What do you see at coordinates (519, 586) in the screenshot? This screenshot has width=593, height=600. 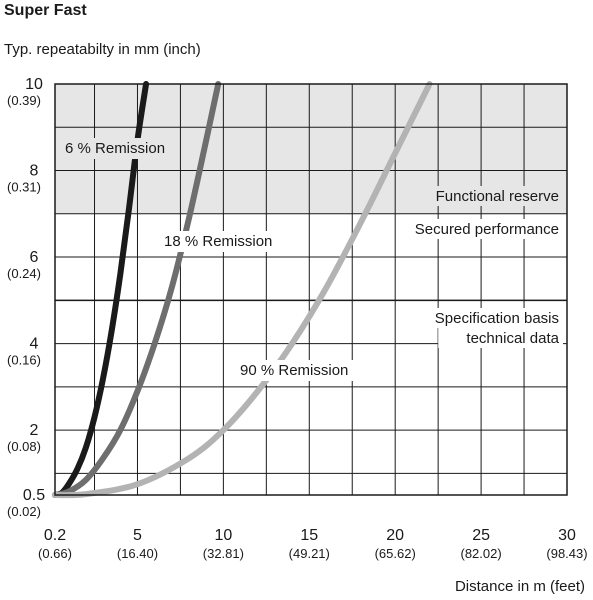 I see `x-axis-label: Distance in m (feet)` at bounding box center [519, 586].